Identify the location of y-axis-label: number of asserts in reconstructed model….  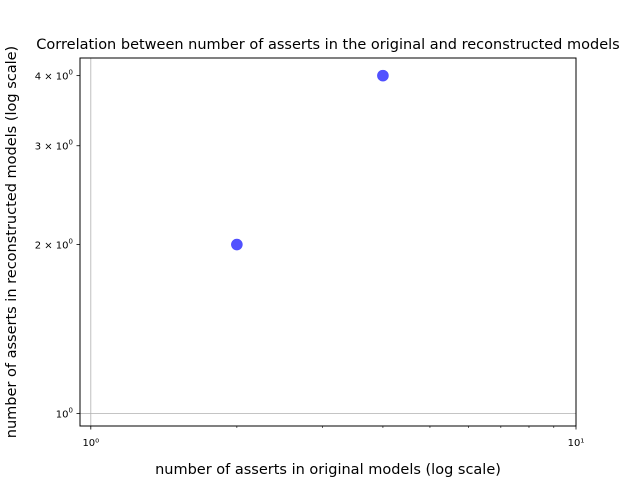
(12, 242).